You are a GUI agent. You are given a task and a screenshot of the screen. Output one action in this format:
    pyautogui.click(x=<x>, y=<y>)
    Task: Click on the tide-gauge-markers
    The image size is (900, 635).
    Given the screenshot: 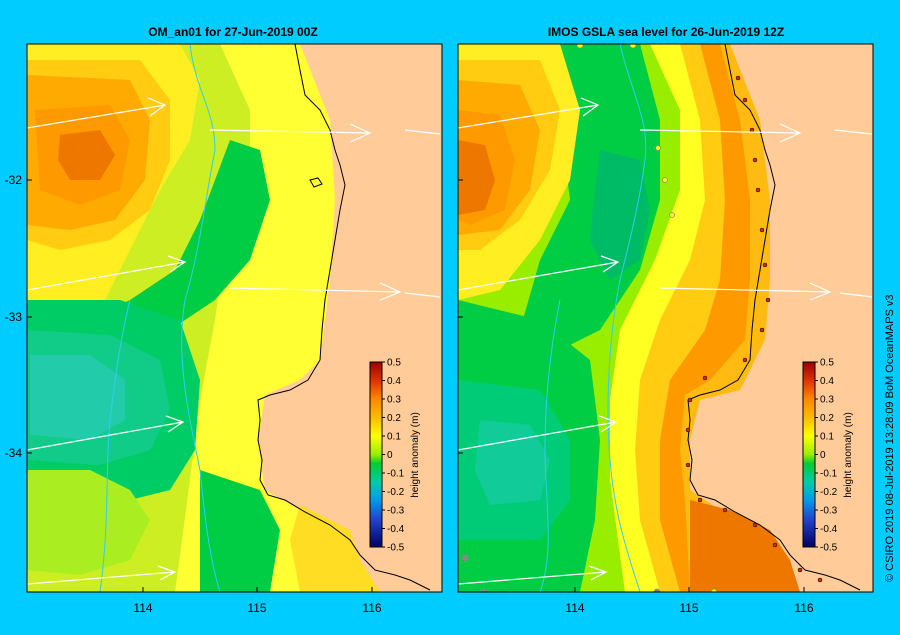 What is the action you would take?
    pyautogui.click(x=754, y=329)
    